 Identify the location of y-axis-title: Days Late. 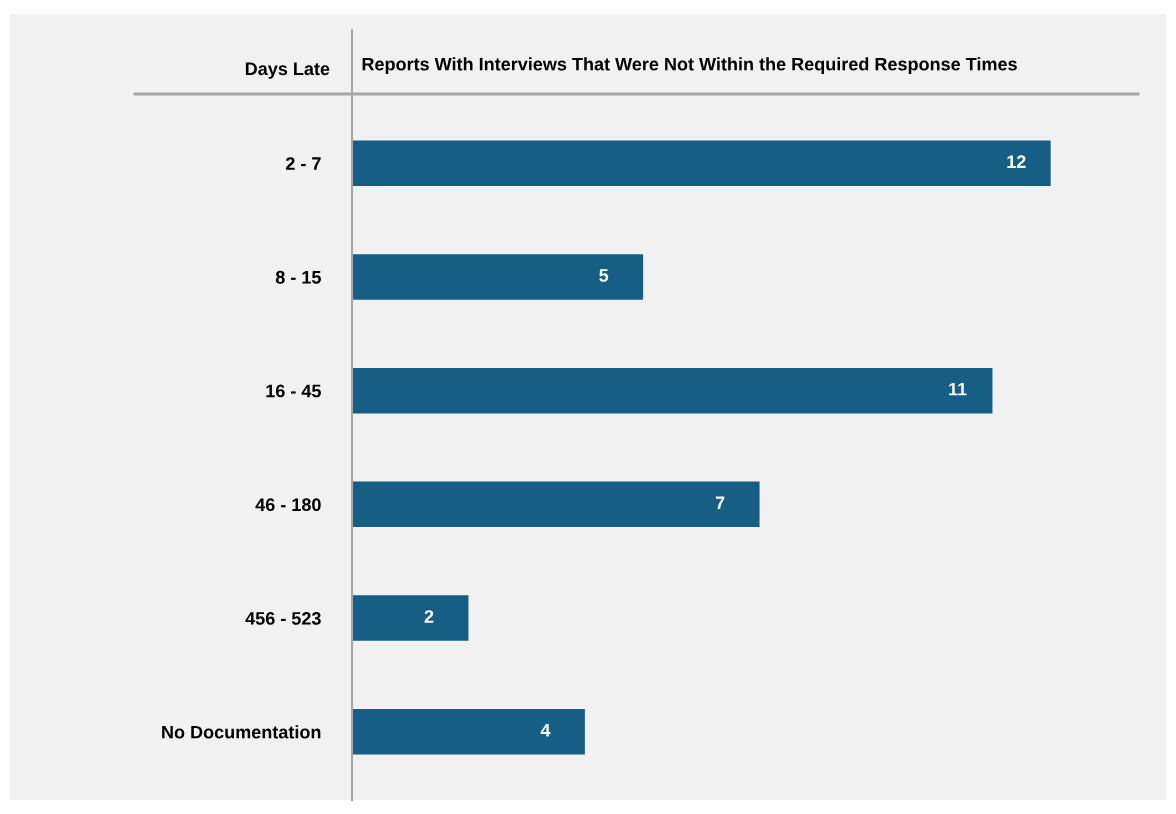
(287, 70).